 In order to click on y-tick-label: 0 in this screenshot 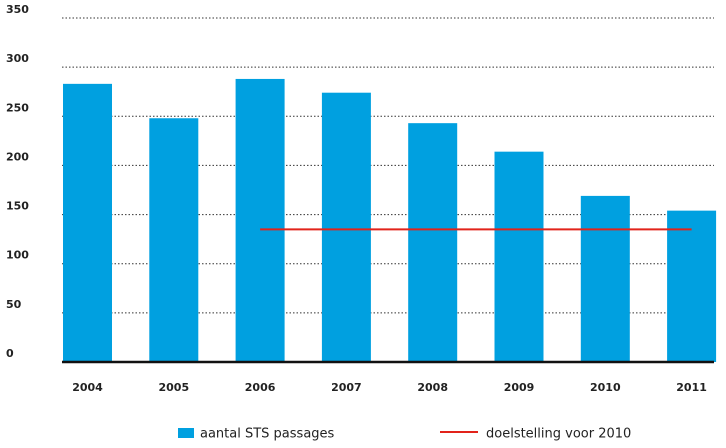, I will do `click(10, 353)`.